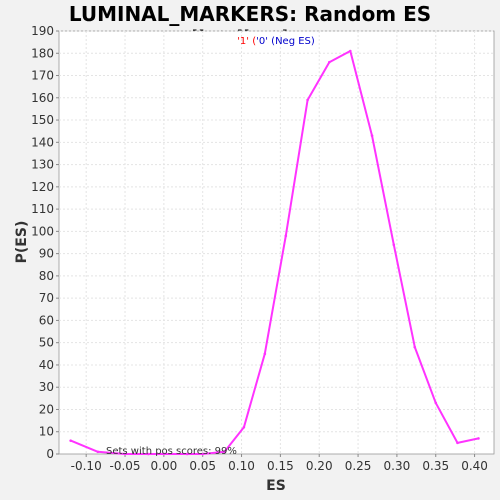 This screenshot has height=500, width=500. Describe the element at coordinates (46, 432) in the screenshot. I see `y-tick-label: 10` at that location.